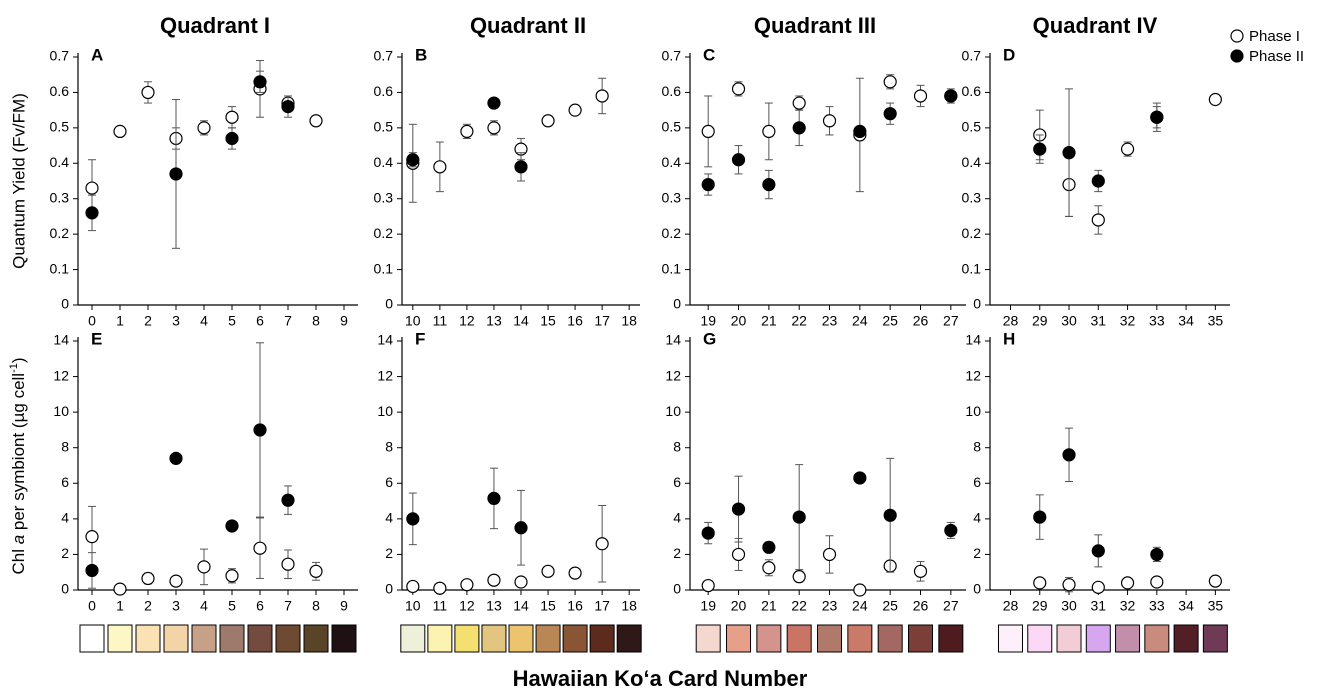  I want to click on y-tick-label: 2, so click(677, 553).